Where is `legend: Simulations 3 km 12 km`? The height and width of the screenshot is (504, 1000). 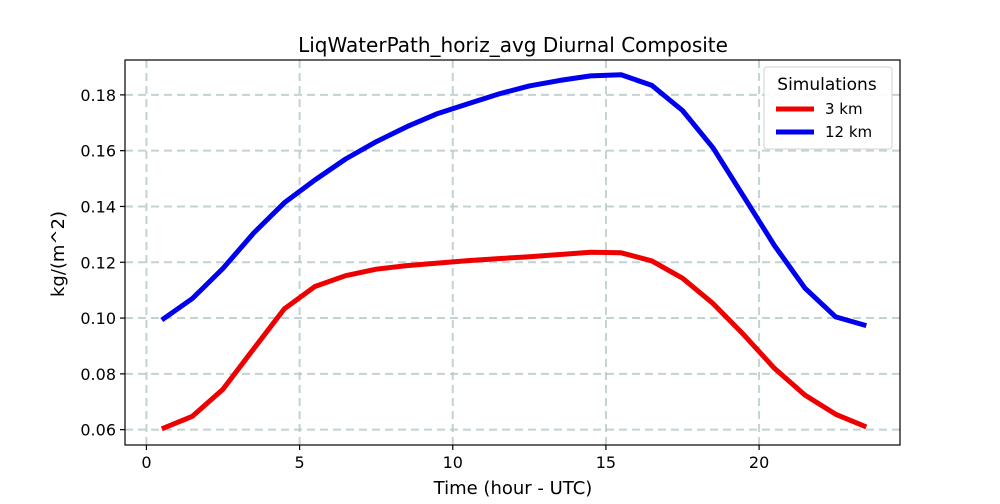
legend: Simulations 3 km 12 km is located at coordinates (828, 108).